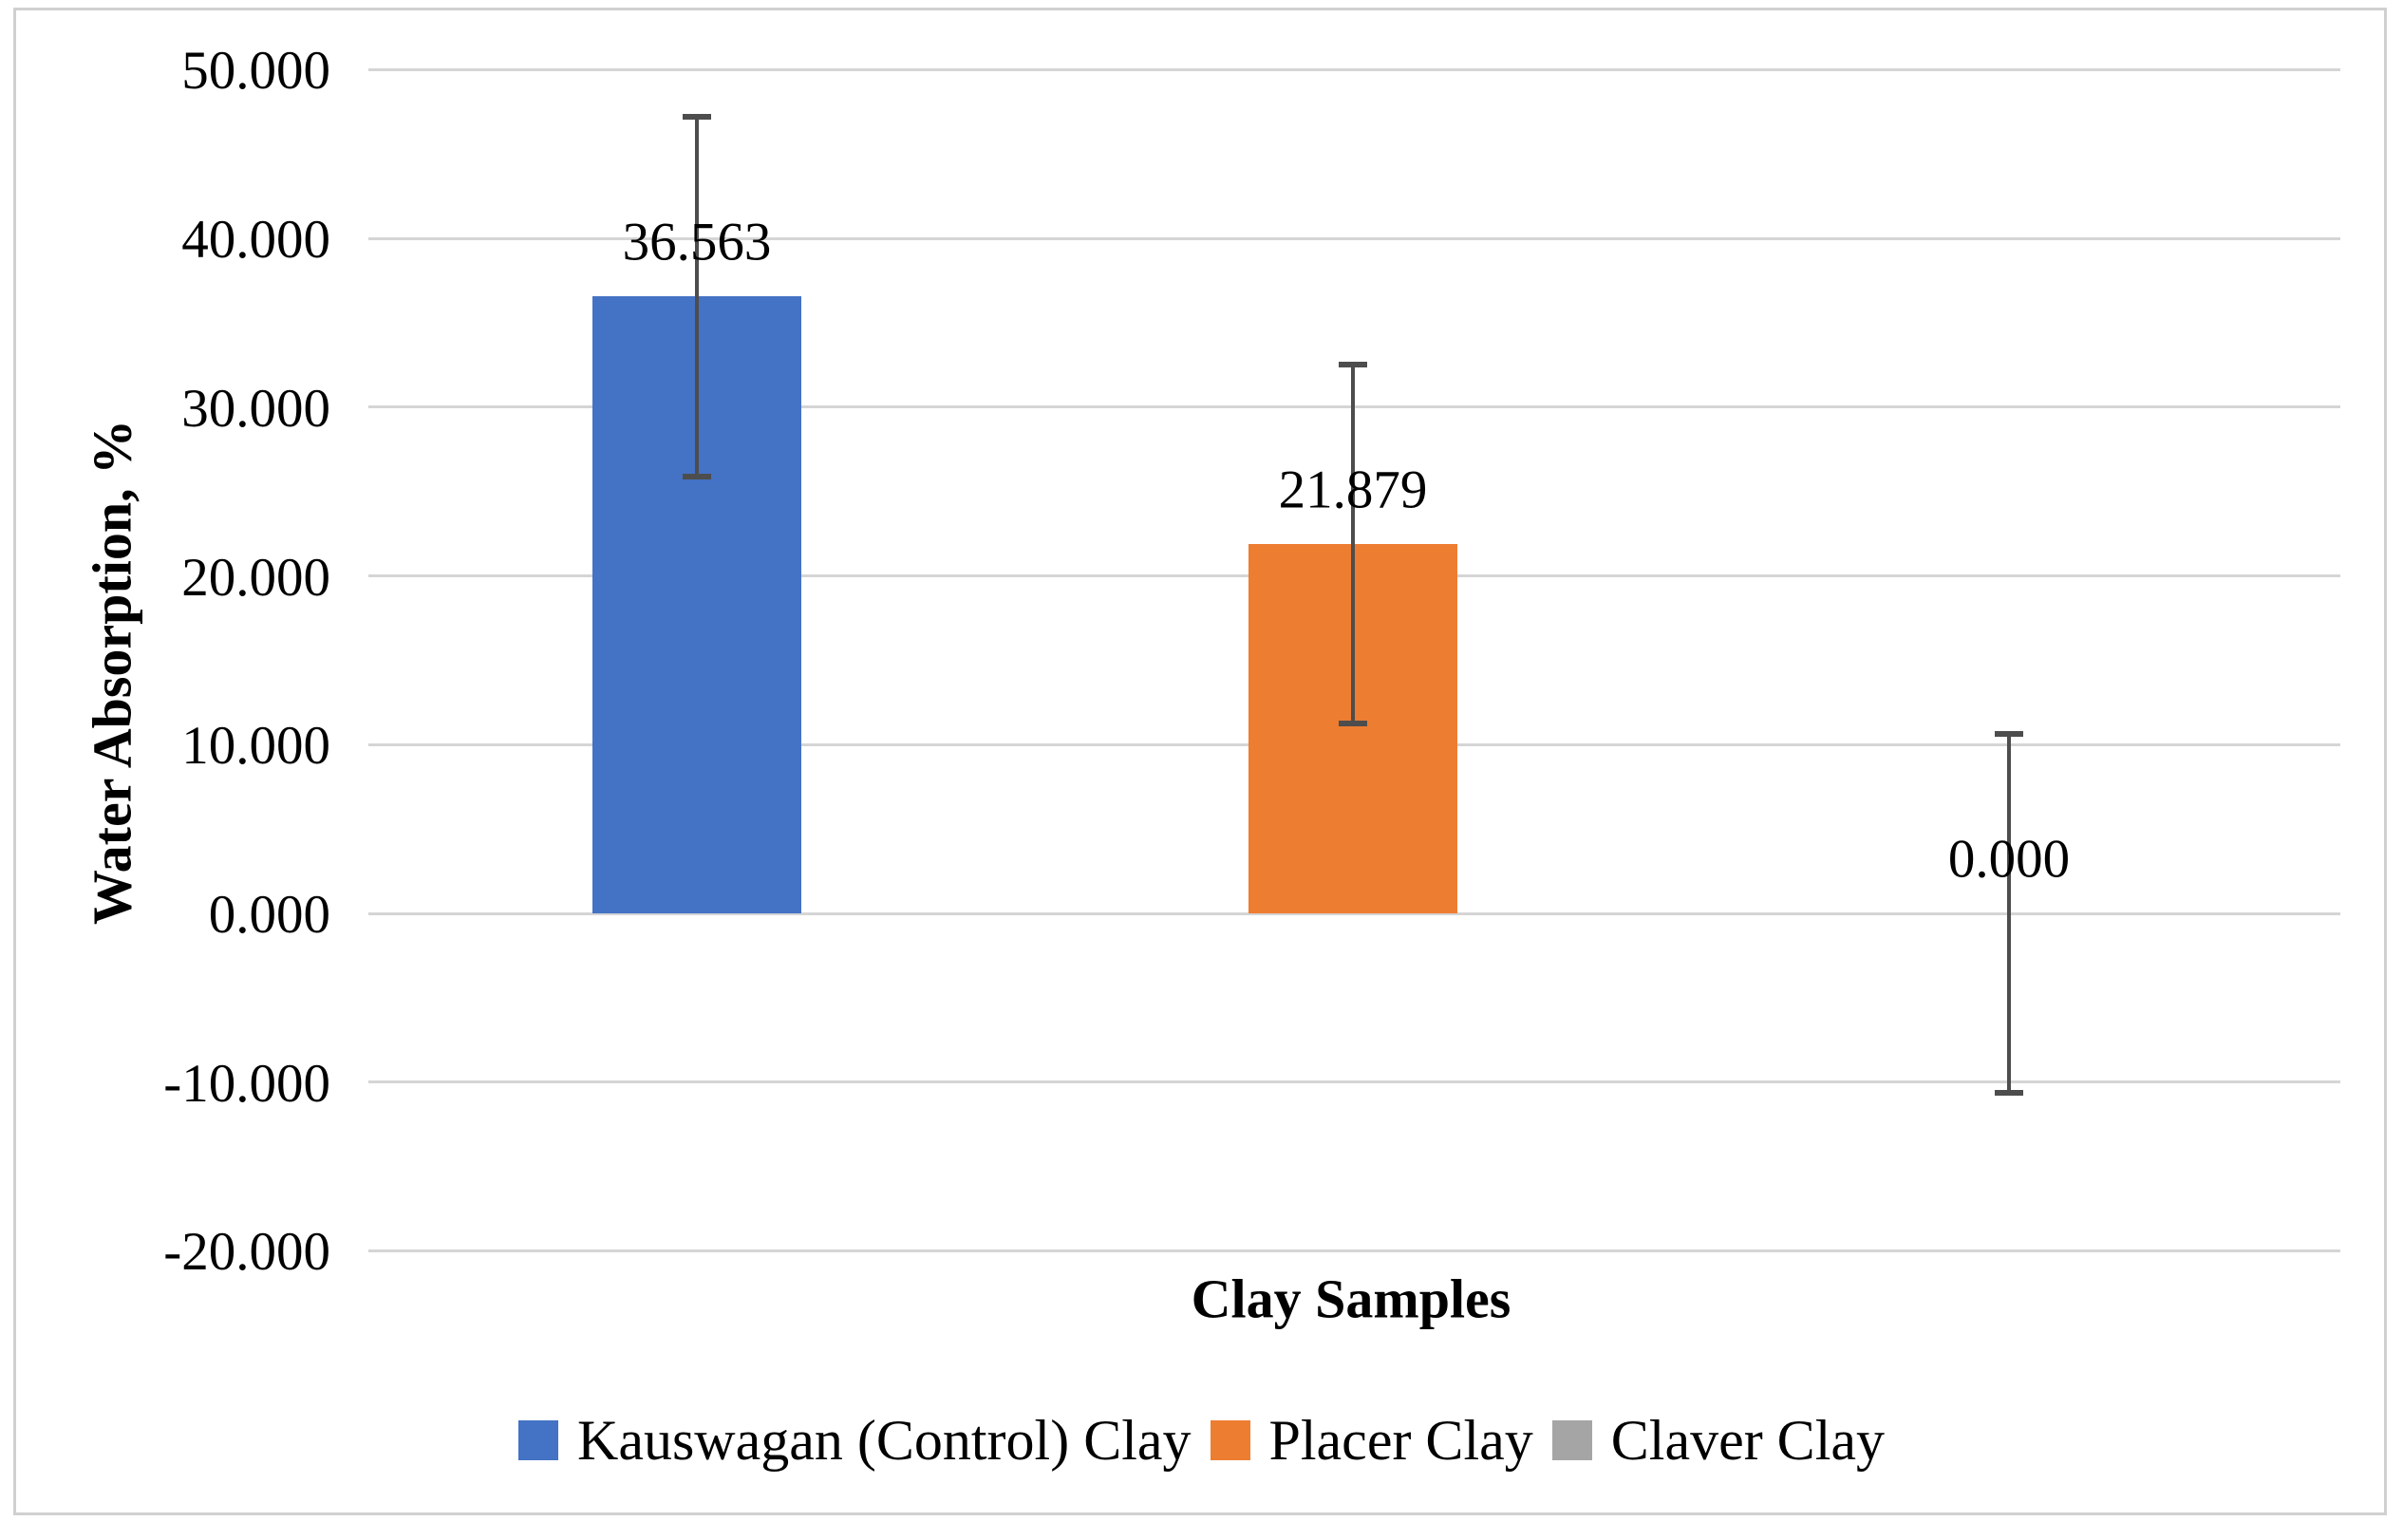  Describe the element at coordinates (255, 577) in the screenshot. I see `y-tick-label-20: 20.000` at that location.